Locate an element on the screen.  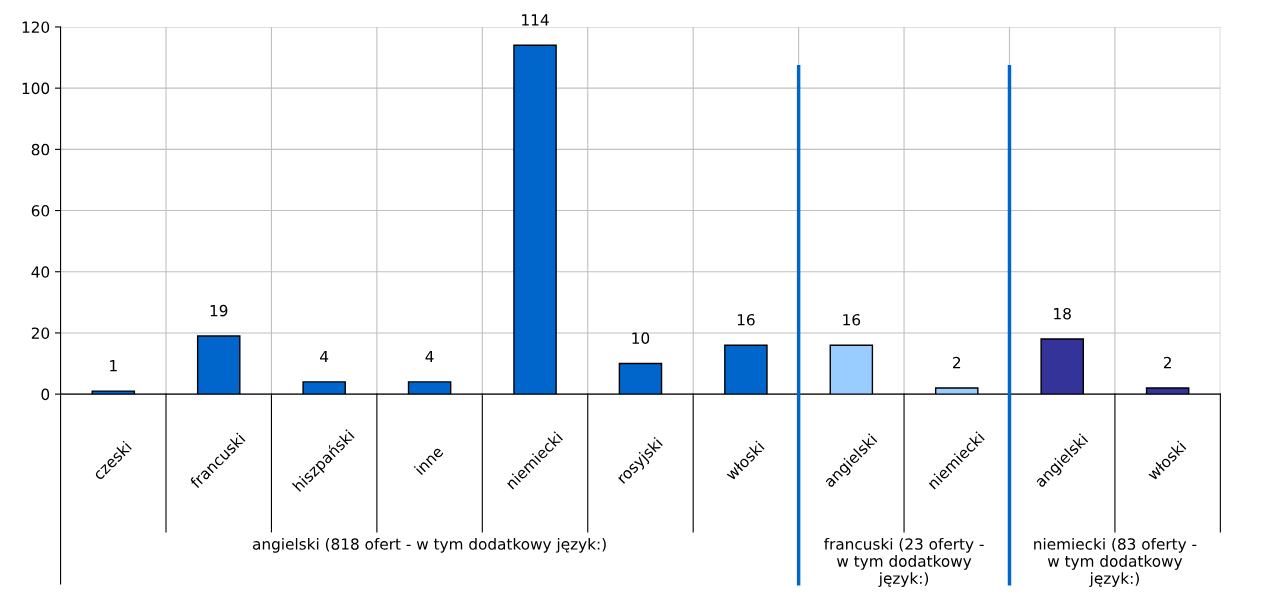
text: niemiecki (83 oferty - w tym dodatkowy język:) is located at coordinates (1115, 562).